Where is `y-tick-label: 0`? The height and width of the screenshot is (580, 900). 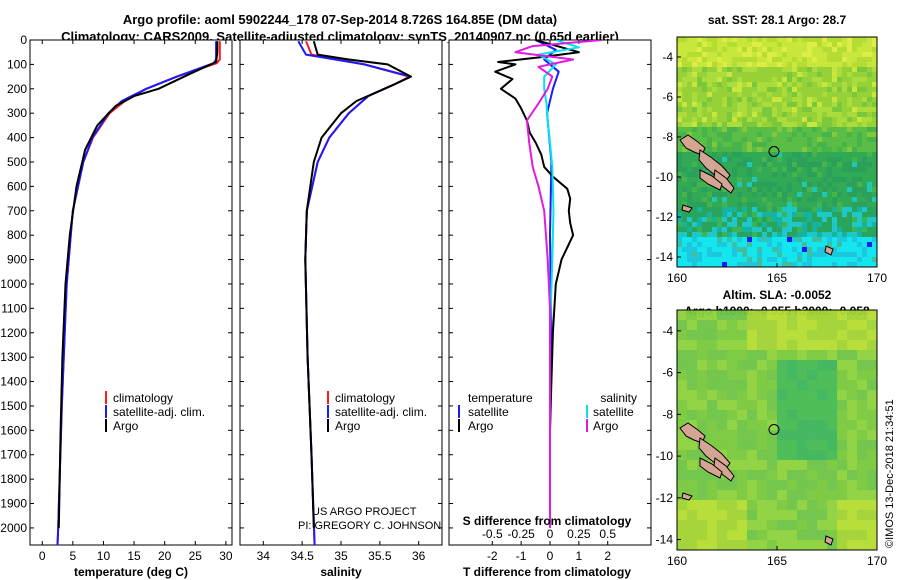
y-tick-label: 0 is located at coordinates (23, 40).